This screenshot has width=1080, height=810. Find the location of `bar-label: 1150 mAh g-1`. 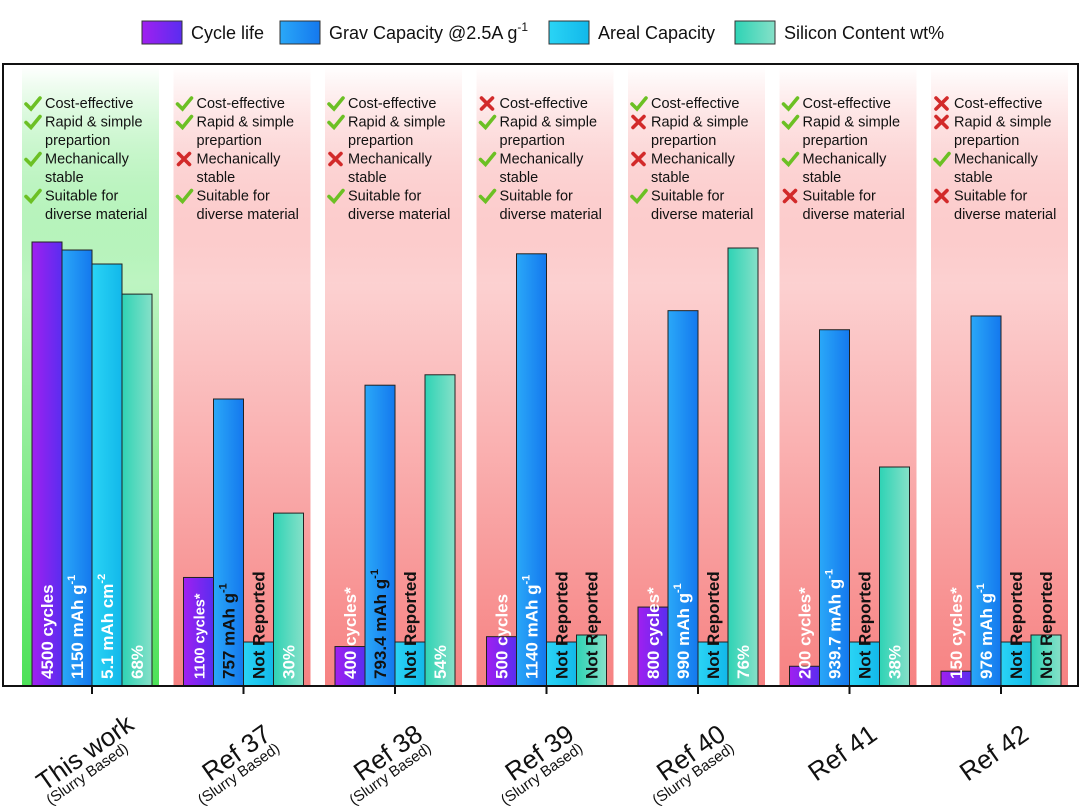

bar-label: 1150 mAh g-1 is located at coordinates (76, 627).